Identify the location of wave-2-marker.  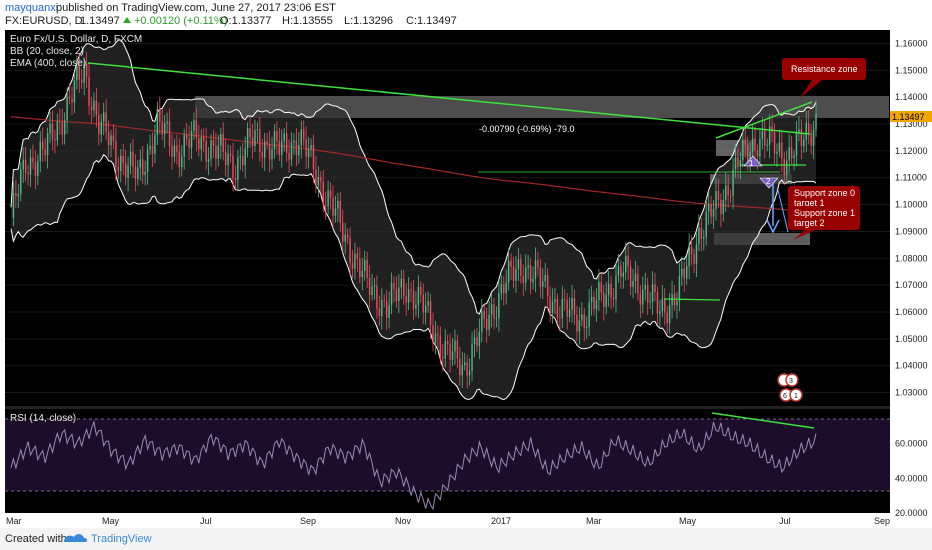
(769, 183).